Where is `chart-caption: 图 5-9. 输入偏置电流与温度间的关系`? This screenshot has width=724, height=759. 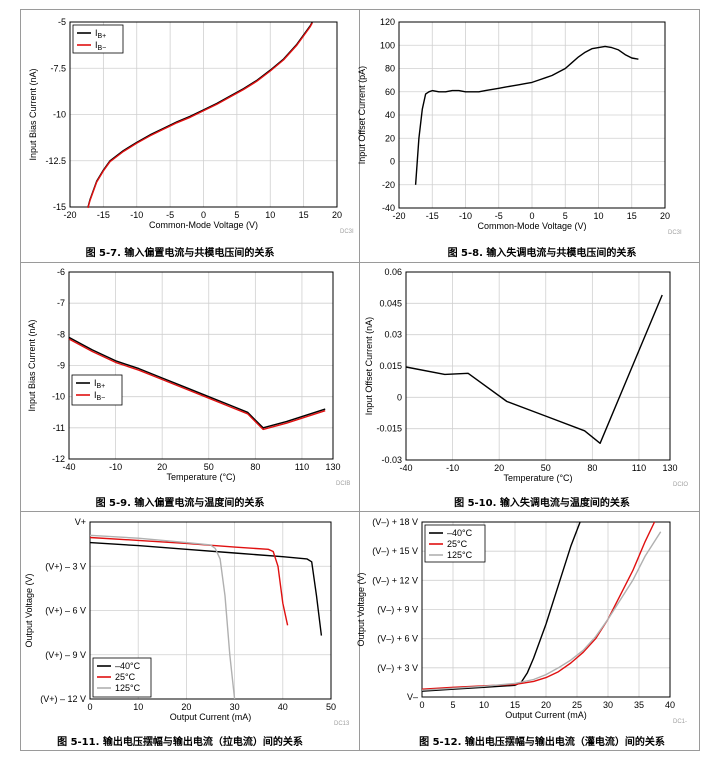
chart-caption: 图 5-9. 输入偏置电流与温度间的关系 is located at coordinates (180, 503).